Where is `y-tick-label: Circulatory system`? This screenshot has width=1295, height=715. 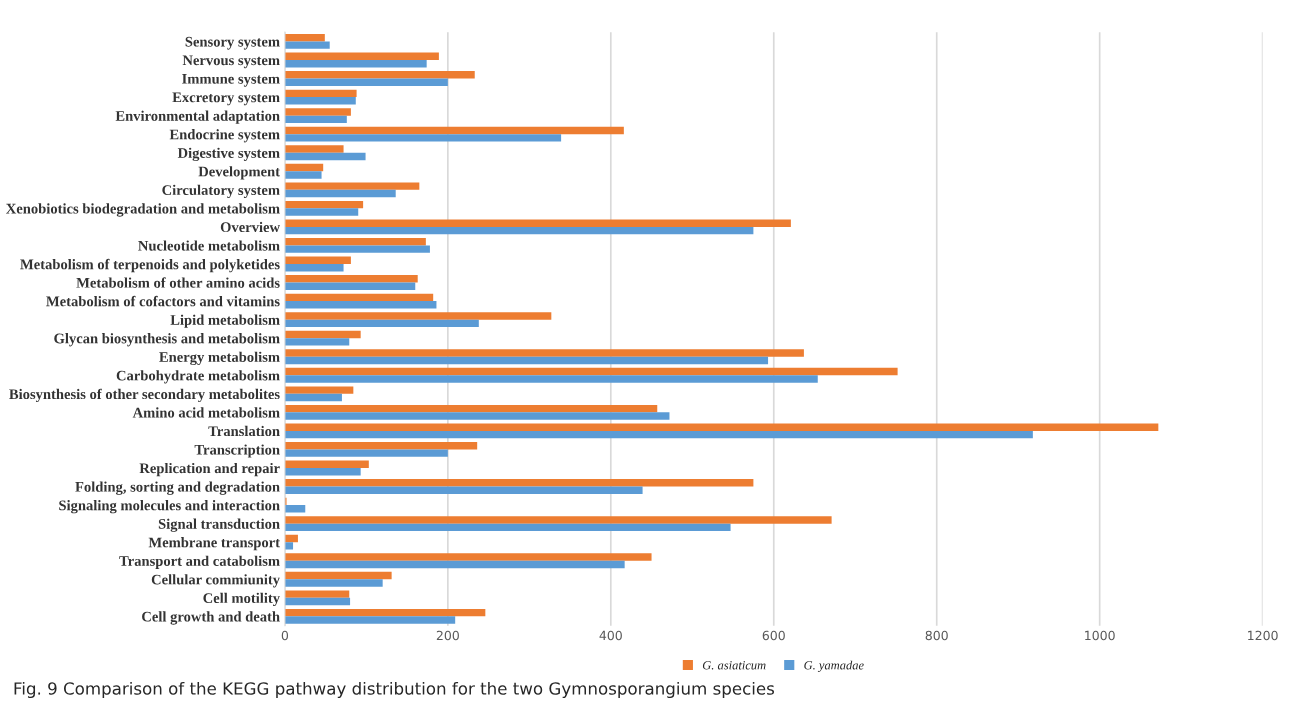 y-tick-label: Circulatory system is located at coordinates (221, 191).